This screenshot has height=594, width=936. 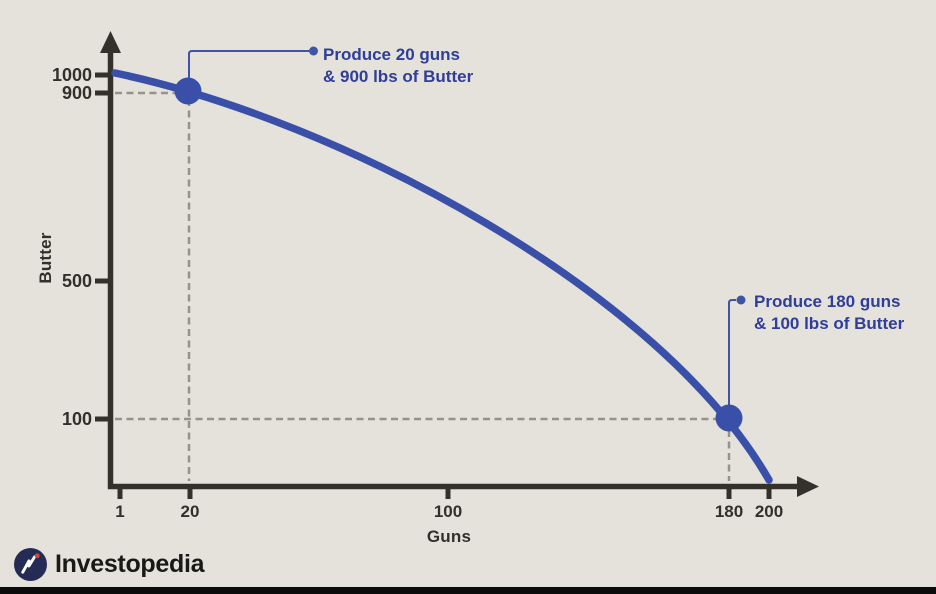 What do you see at coordinates (829, 323) in the screenshot?
I see `annotation-text-line: & 100 lbs of Butter` at bounding box center [829, 323].